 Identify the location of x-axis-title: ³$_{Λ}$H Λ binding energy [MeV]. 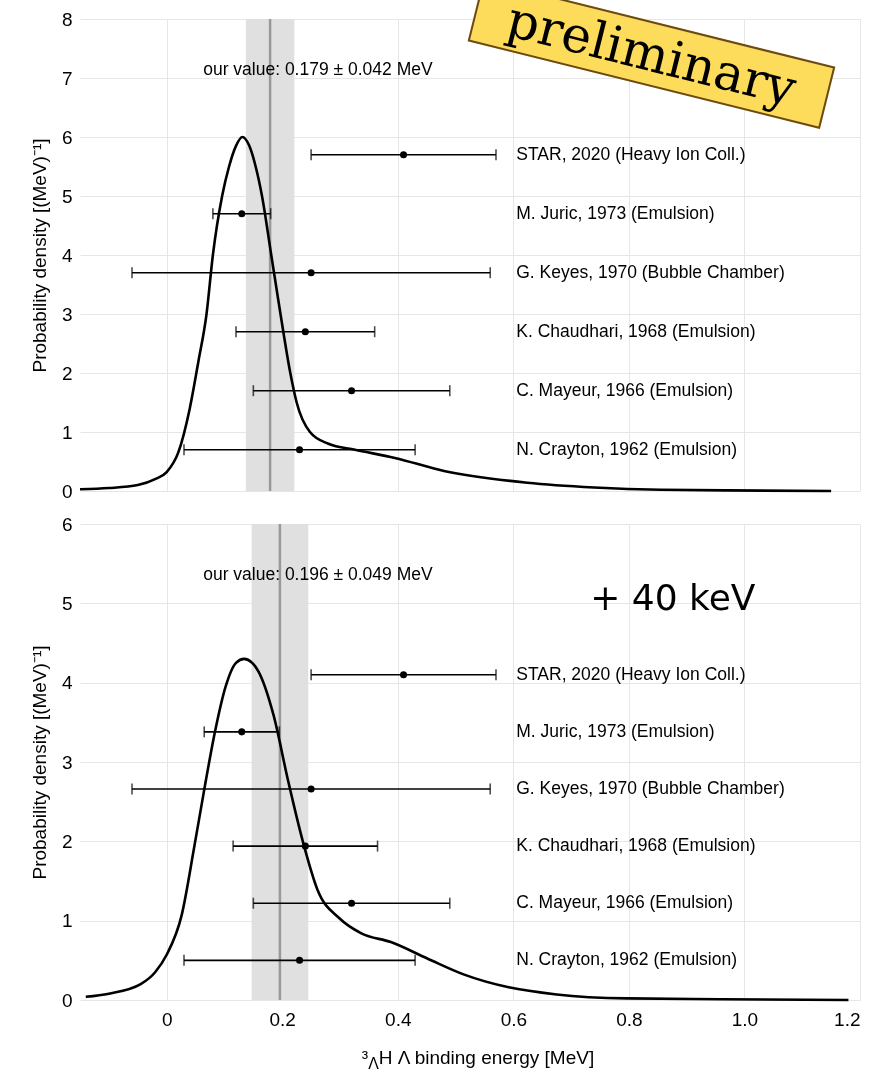
(478, 1060).